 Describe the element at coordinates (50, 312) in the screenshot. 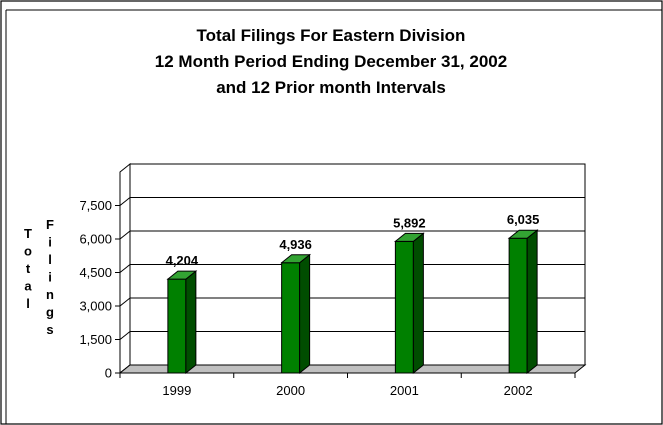

I see `y-axis-title-letter: g` at that location.